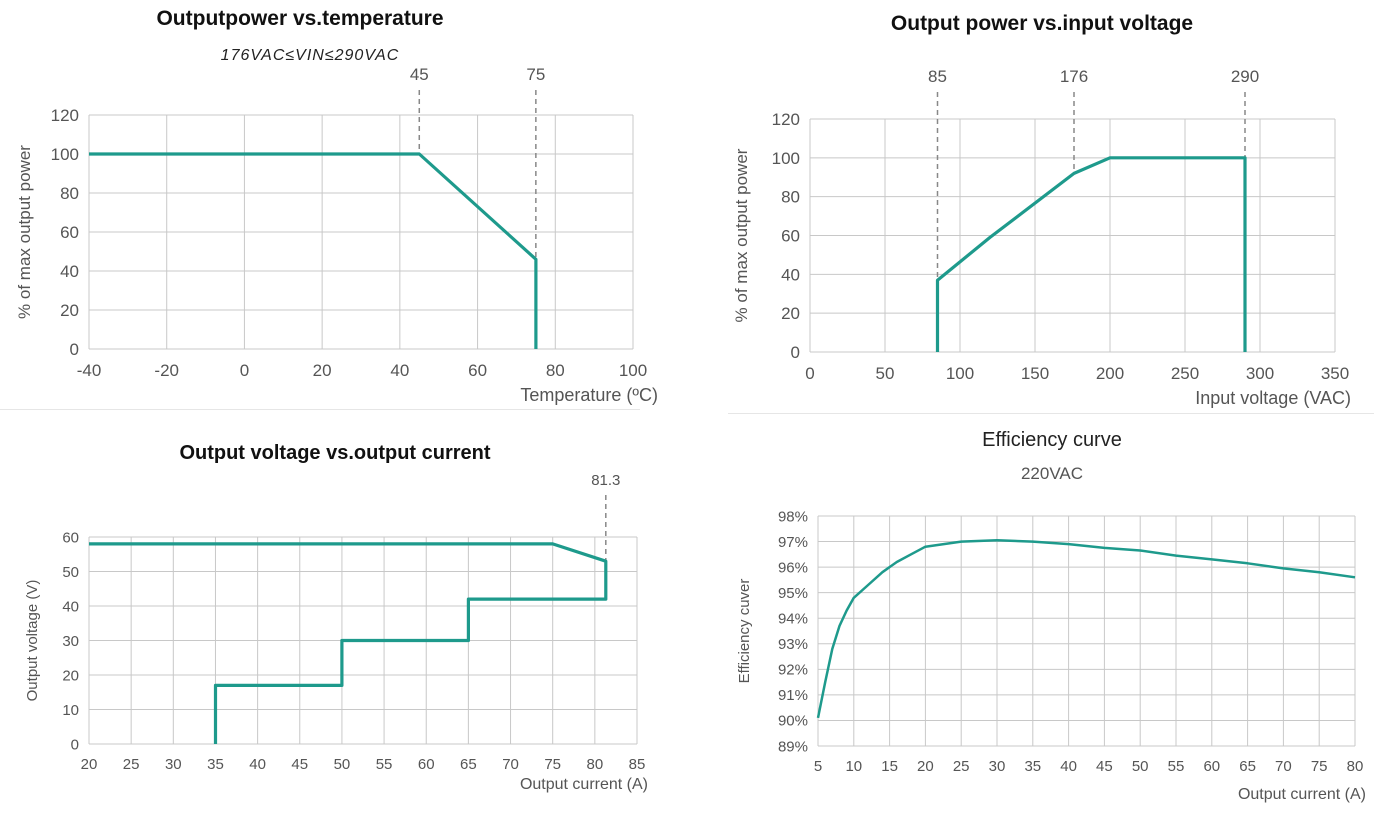 The image size is (1374, 813). Describe the element at coordinates (853, 766) in the screenshot. I see `x-tick-label: 10` at that location.